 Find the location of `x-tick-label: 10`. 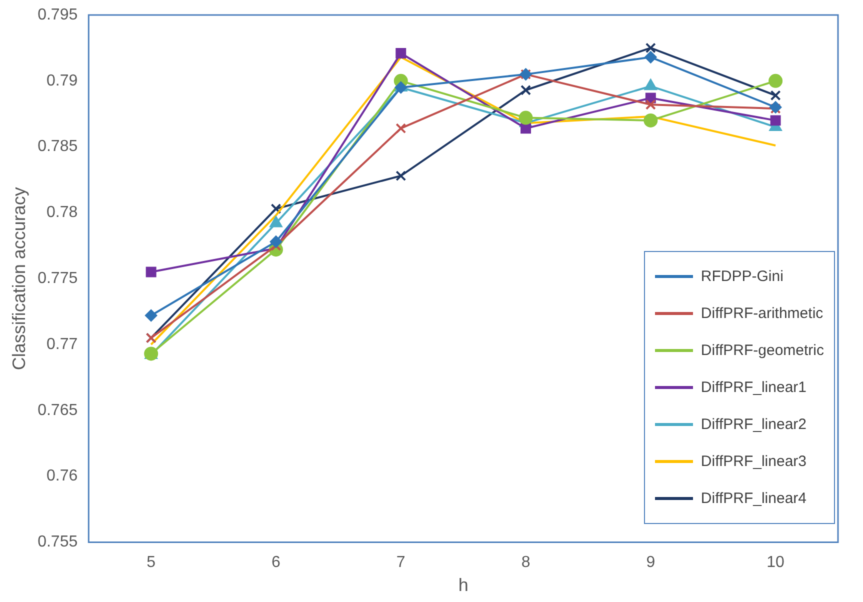

x-tick-label: 10 is located at coordinates (775, 563).